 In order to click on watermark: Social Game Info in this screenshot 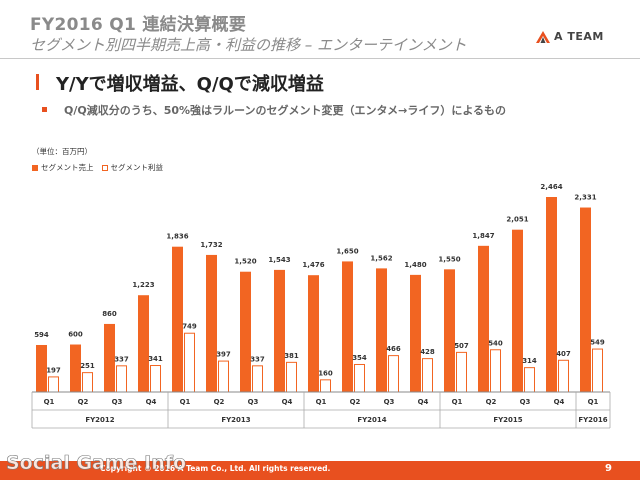, I will do `click(96, 463)`.